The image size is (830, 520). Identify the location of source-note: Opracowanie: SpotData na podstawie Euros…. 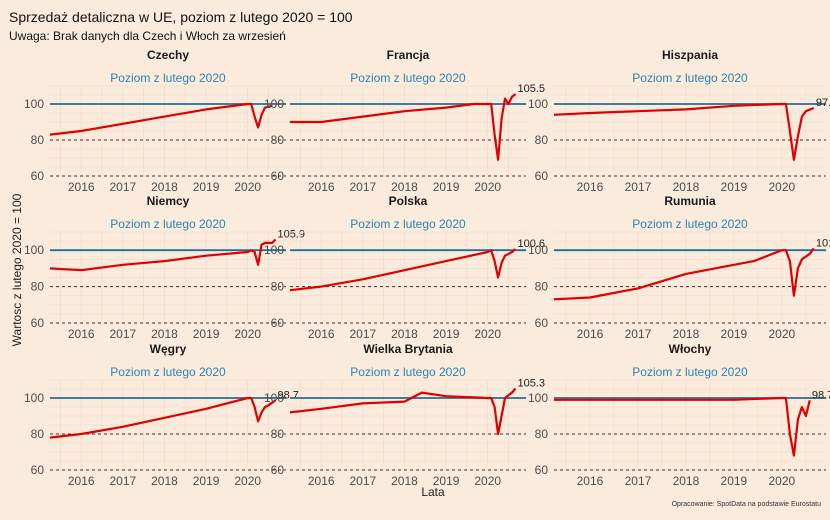
(746, 504).